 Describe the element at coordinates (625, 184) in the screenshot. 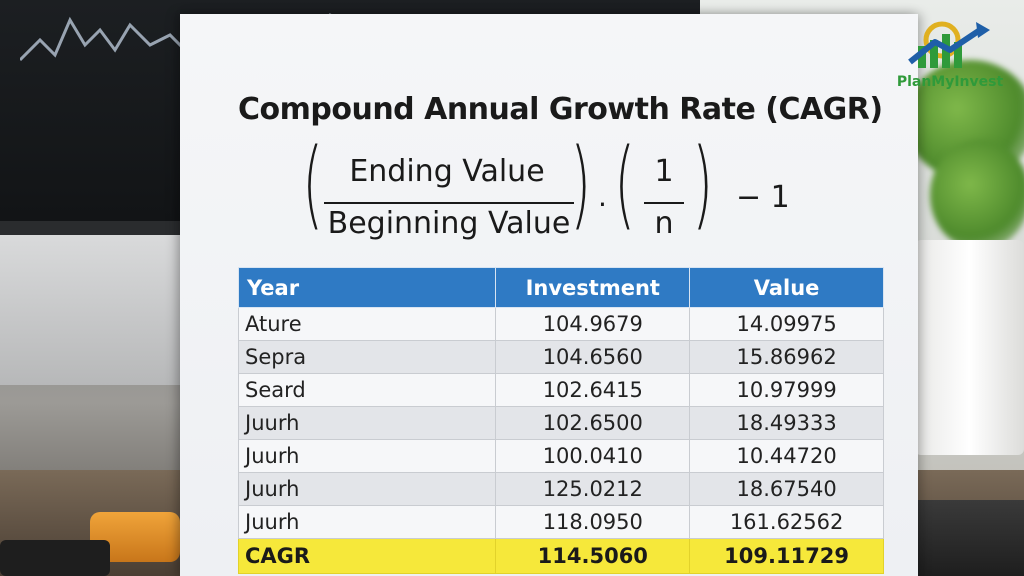

I see `formula-exp-left-paren: (` at that location.